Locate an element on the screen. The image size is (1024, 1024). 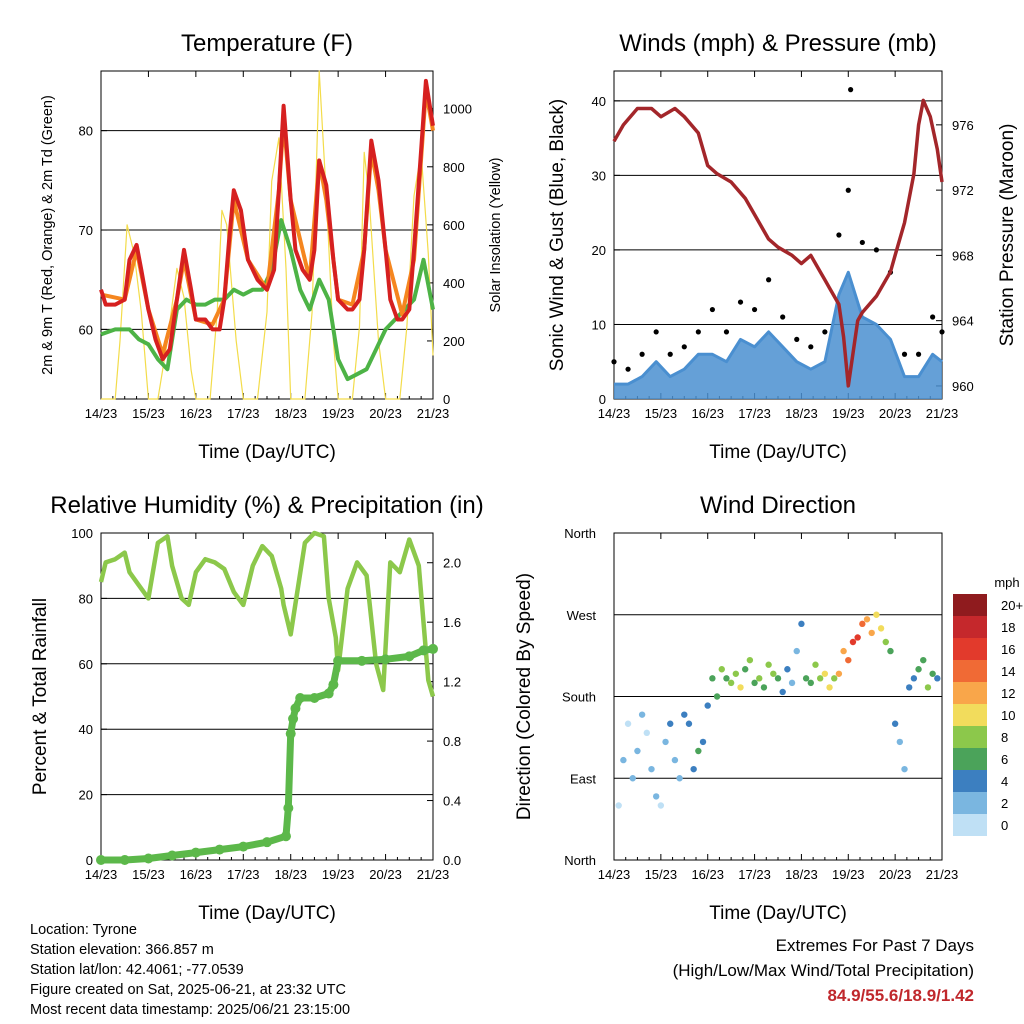
y2-tick-label: 2.0 is located at coordinates (452, 563).